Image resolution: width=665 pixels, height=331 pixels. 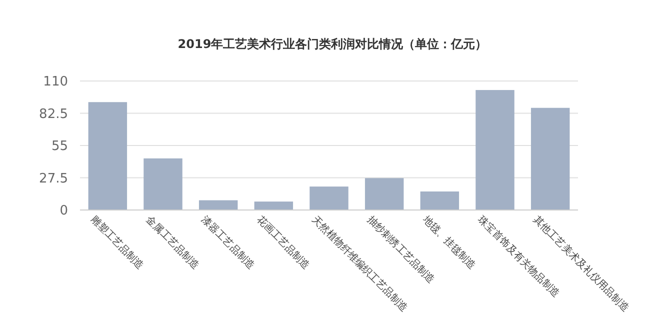 What do you see at coordinates (64, 211) in the screenshot?
I see `y-tick-label: 0` at bounding box center [64, 211].